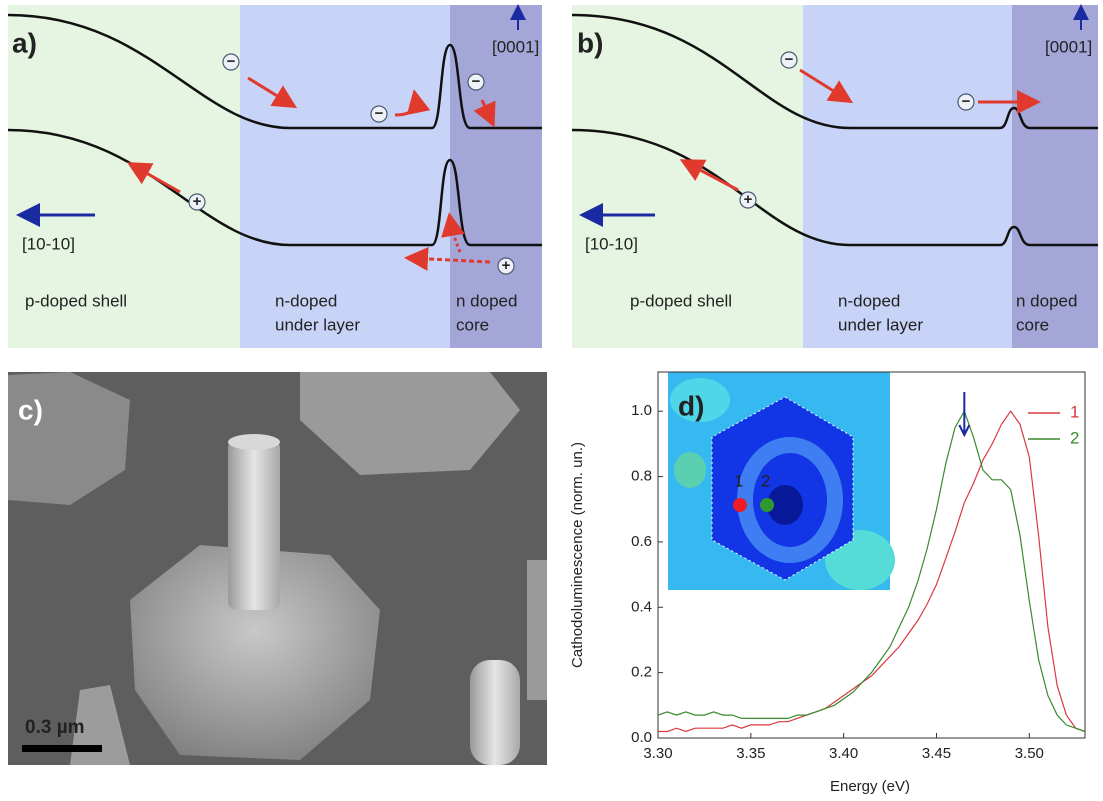  Describe the element at coordinates (641, 737) in the screenshot. I see `y-tick-label: 0.0` at that location.